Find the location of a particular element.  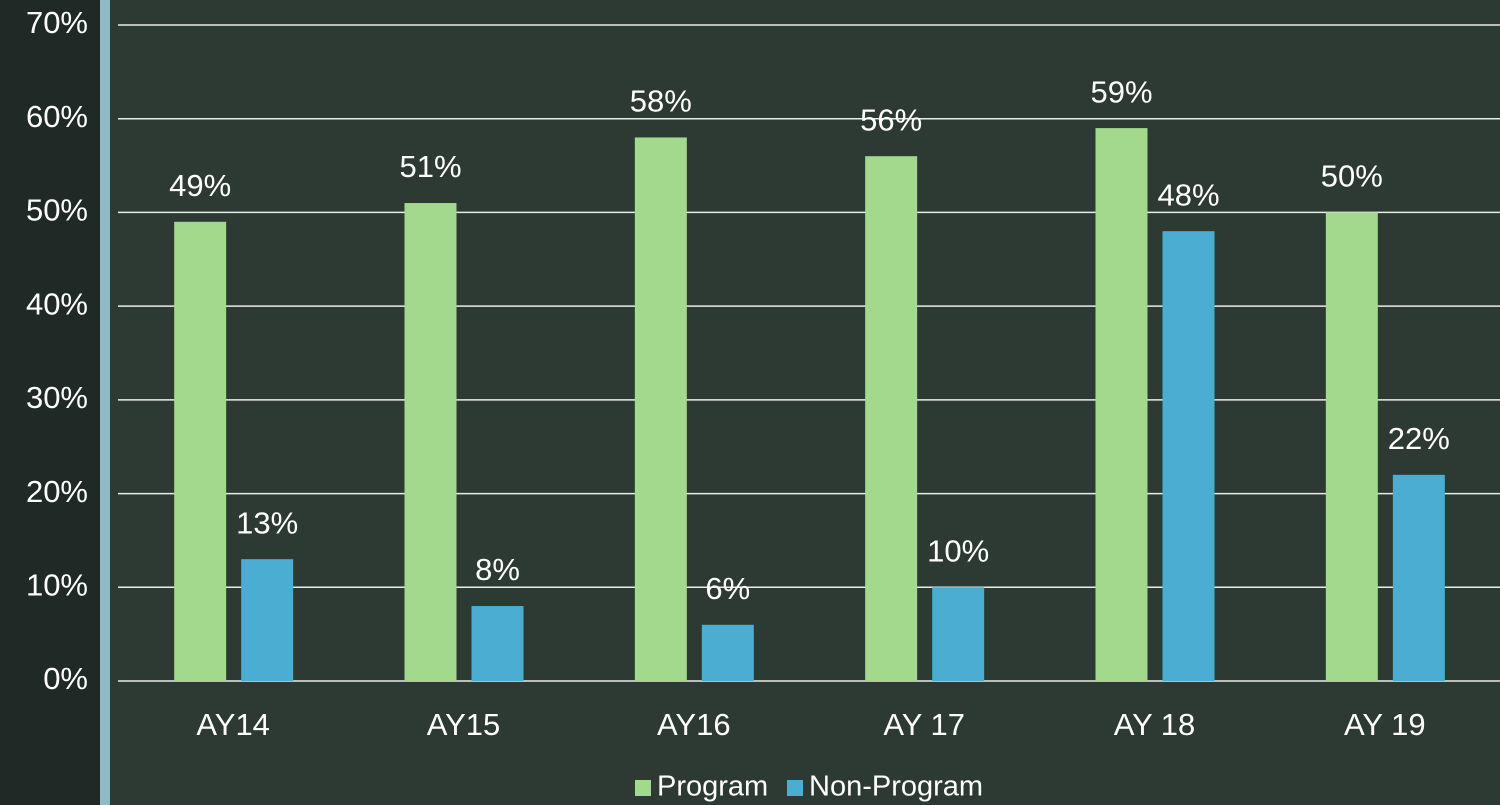

legend-label: Non-Program is located at coordinates (896, 787).